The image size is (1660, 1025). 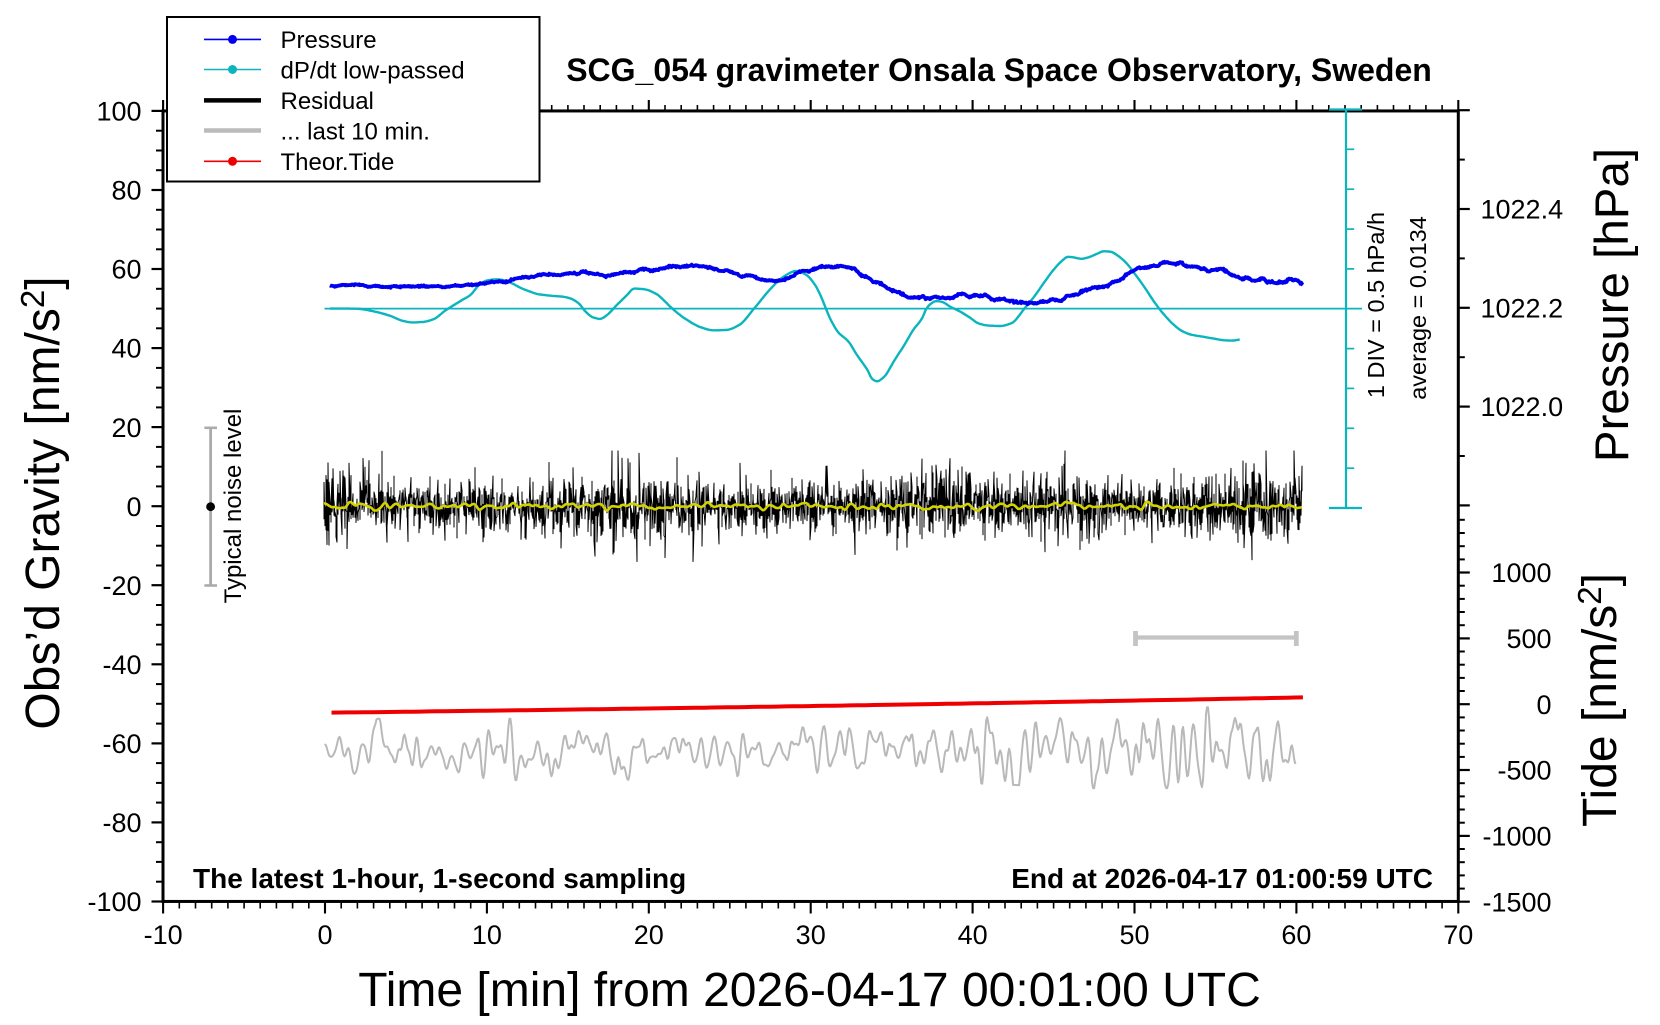 I want to click on svg-text: 30, so click(x=811, y=935).